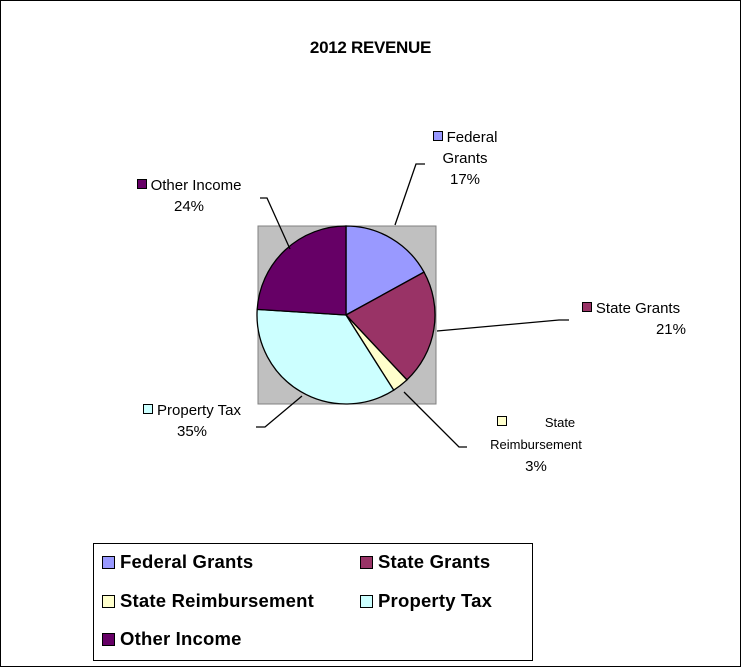  I want to click on label-other-income: Other Income 24%, so click(189, 196).